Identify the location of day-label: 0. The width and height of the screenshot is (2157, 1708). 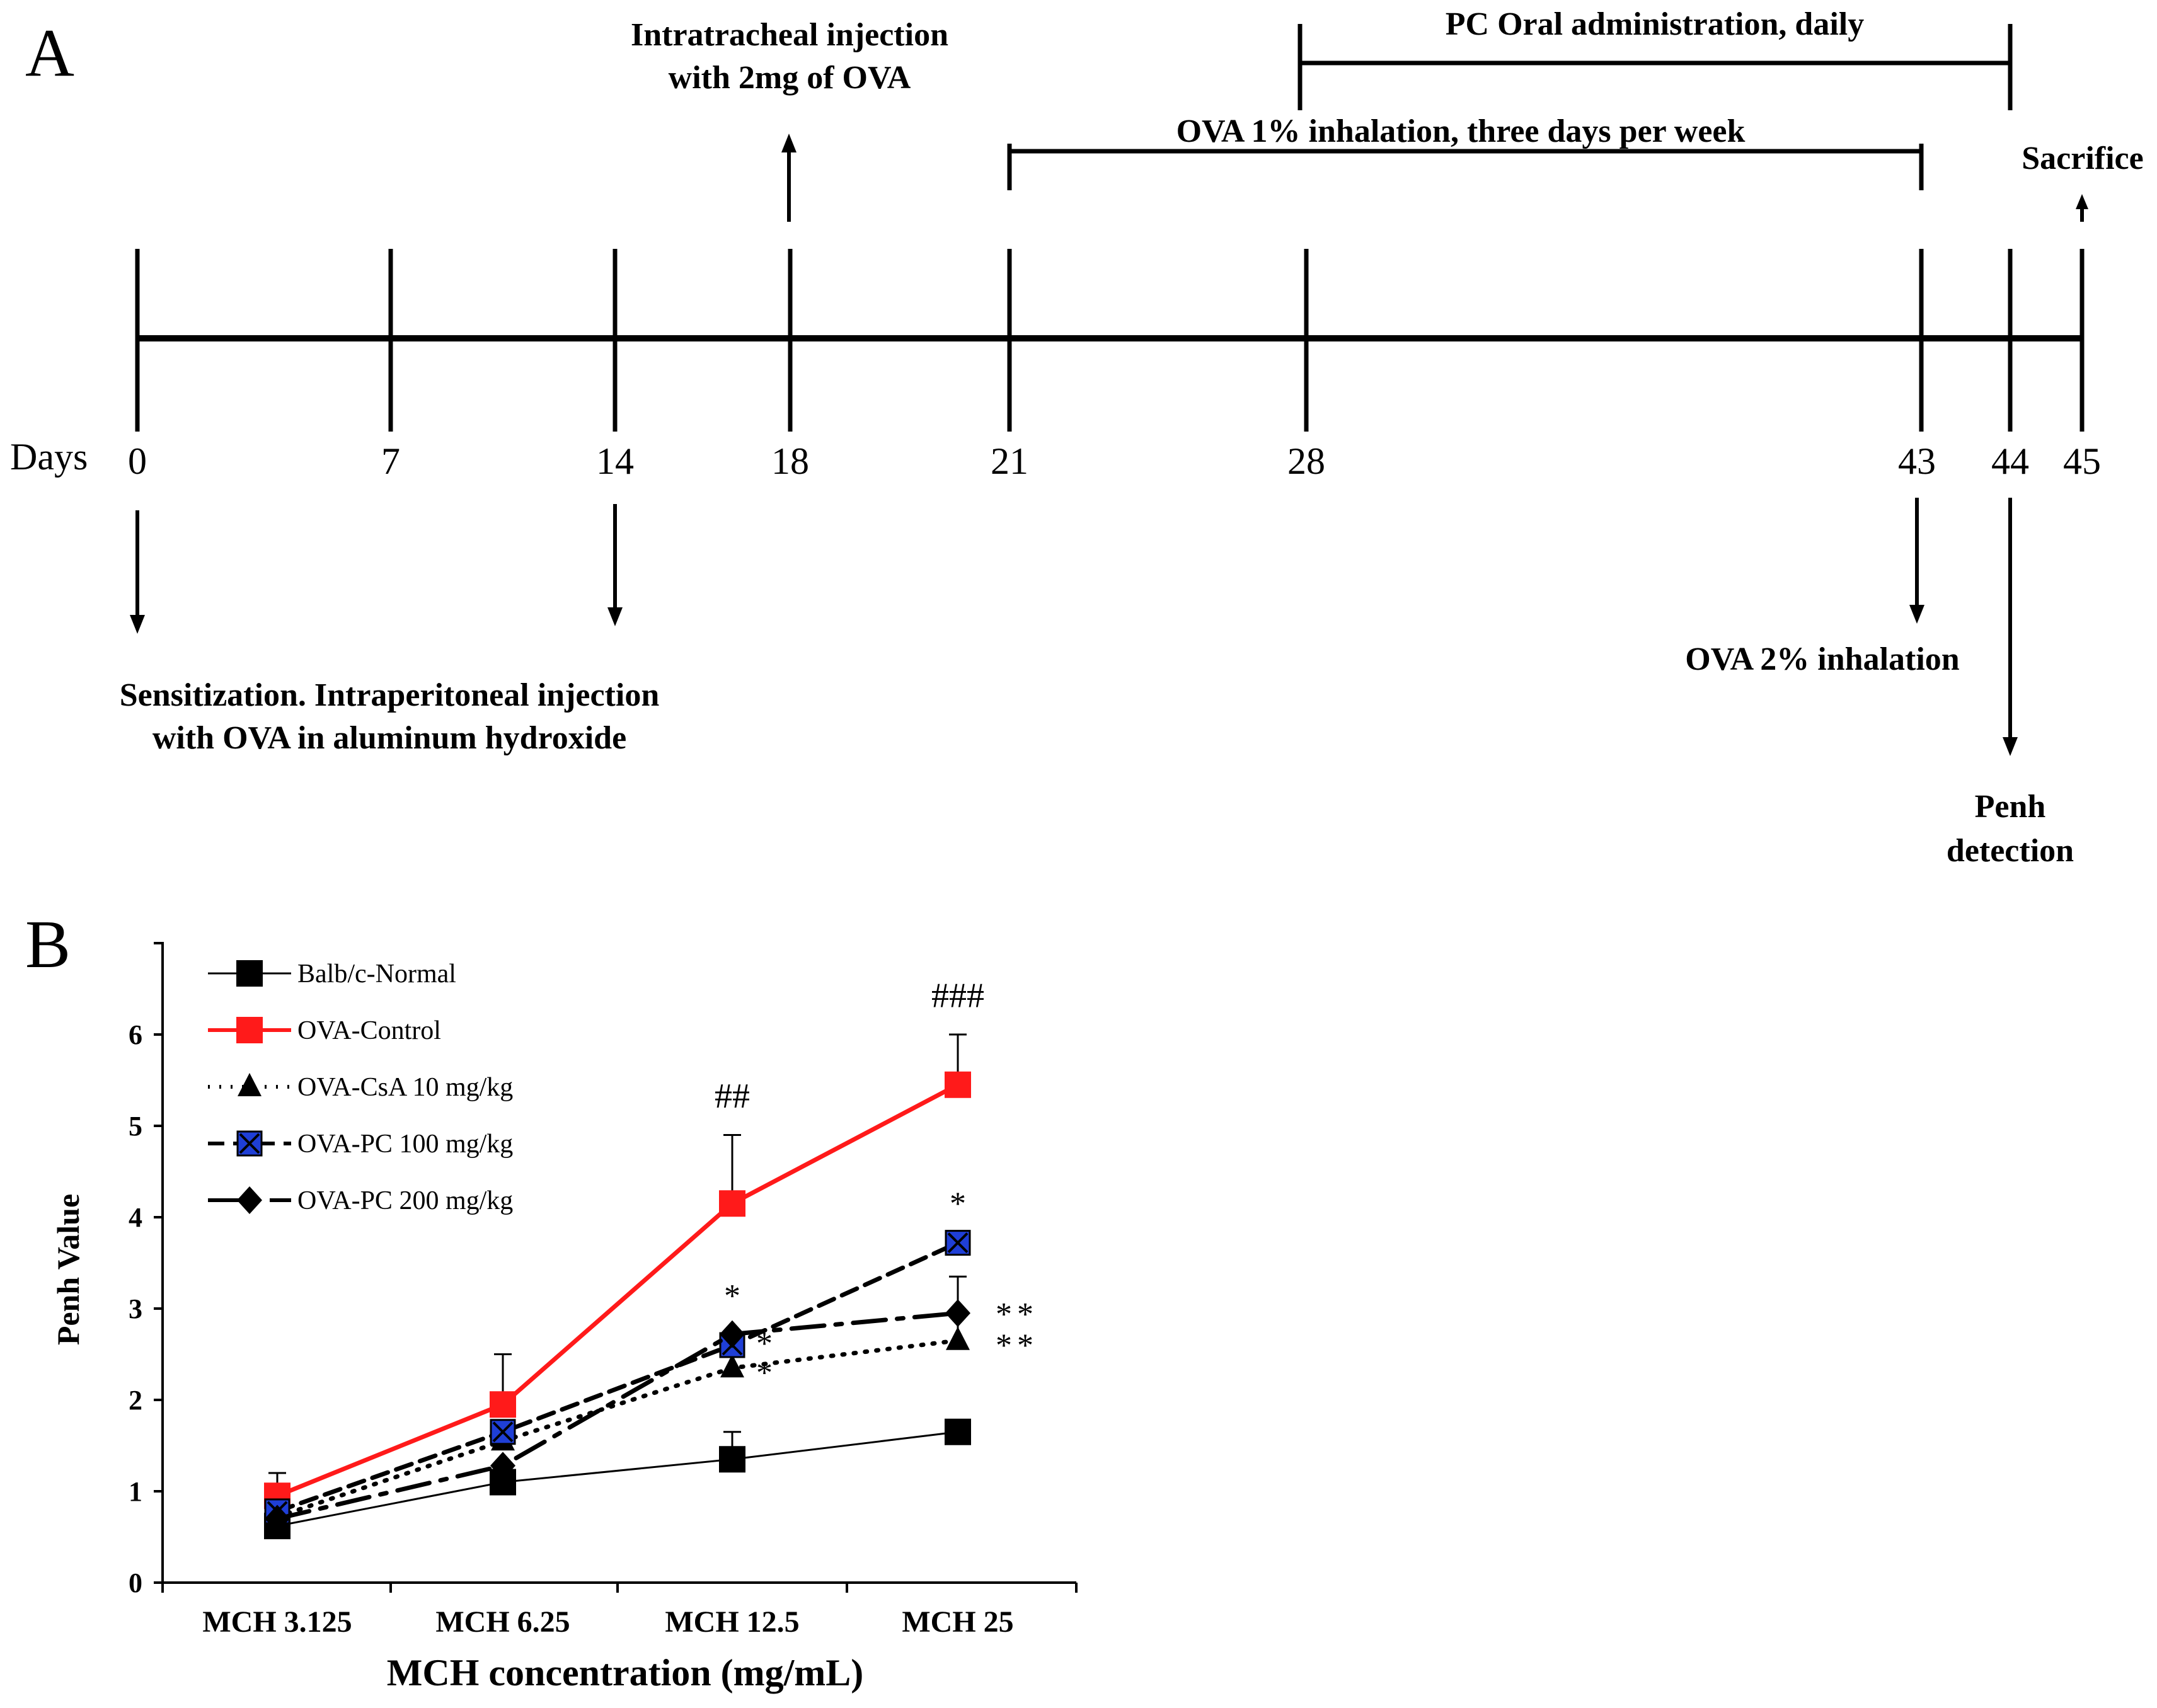
(138, 461).